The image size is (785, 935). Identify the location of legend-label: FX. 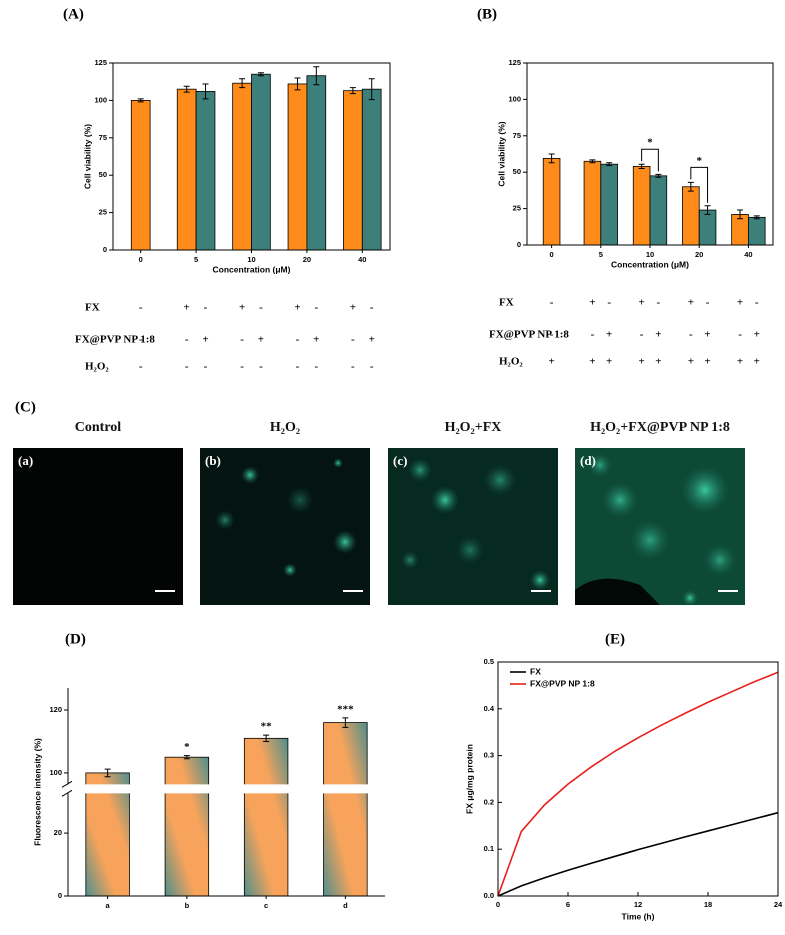
(535, 671).